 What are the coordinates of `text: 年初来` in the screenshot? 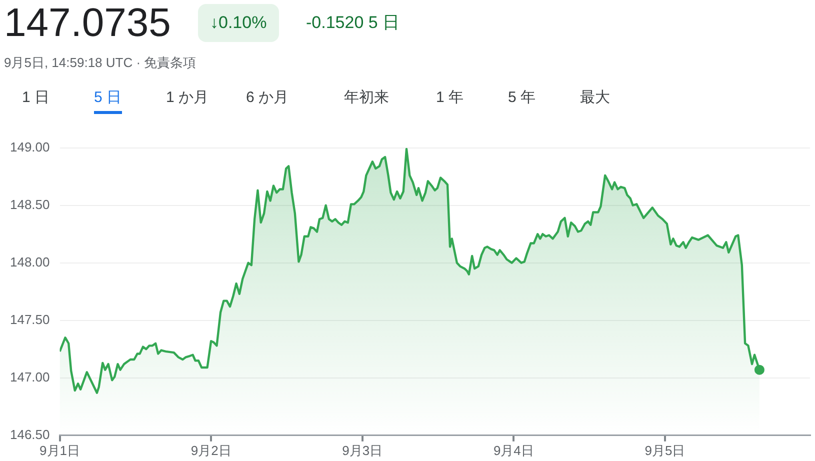 It's located at (366, 98).